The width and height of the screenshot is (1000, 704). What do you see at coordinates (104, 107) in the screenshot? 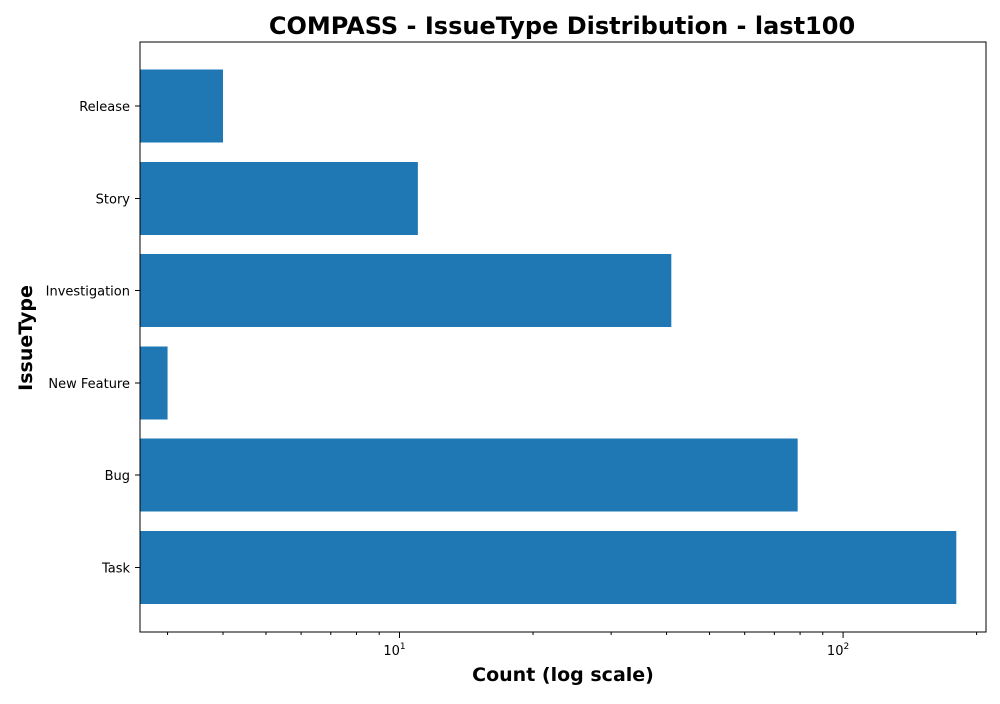
I see `y-tick-label: Release` at bounding box center [104, 107].